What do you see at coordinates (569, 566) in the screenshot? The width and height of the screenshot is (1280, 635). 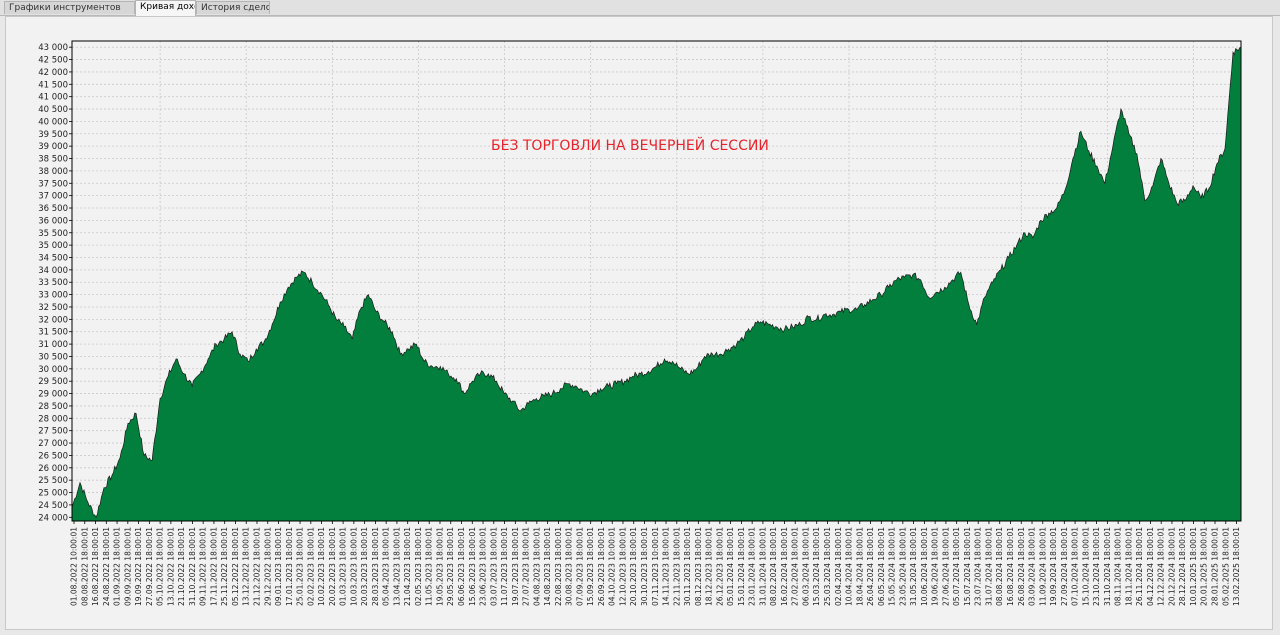 I see `x-tick-label: 30.08.2023 18:00:01` at bounding box center [569, 566].